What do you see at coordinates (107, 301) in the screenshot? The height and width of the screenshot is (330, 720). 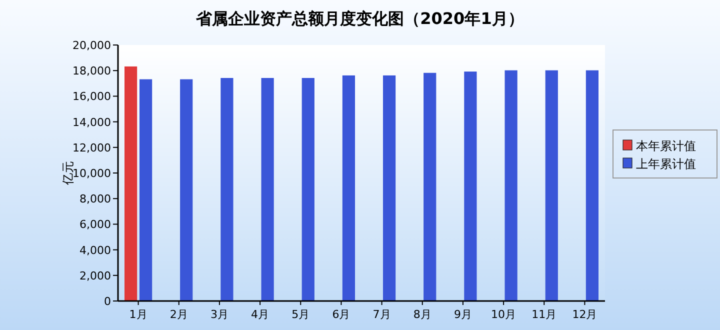 I see `y-tick-label: 0` at bounding box center [107, 301].